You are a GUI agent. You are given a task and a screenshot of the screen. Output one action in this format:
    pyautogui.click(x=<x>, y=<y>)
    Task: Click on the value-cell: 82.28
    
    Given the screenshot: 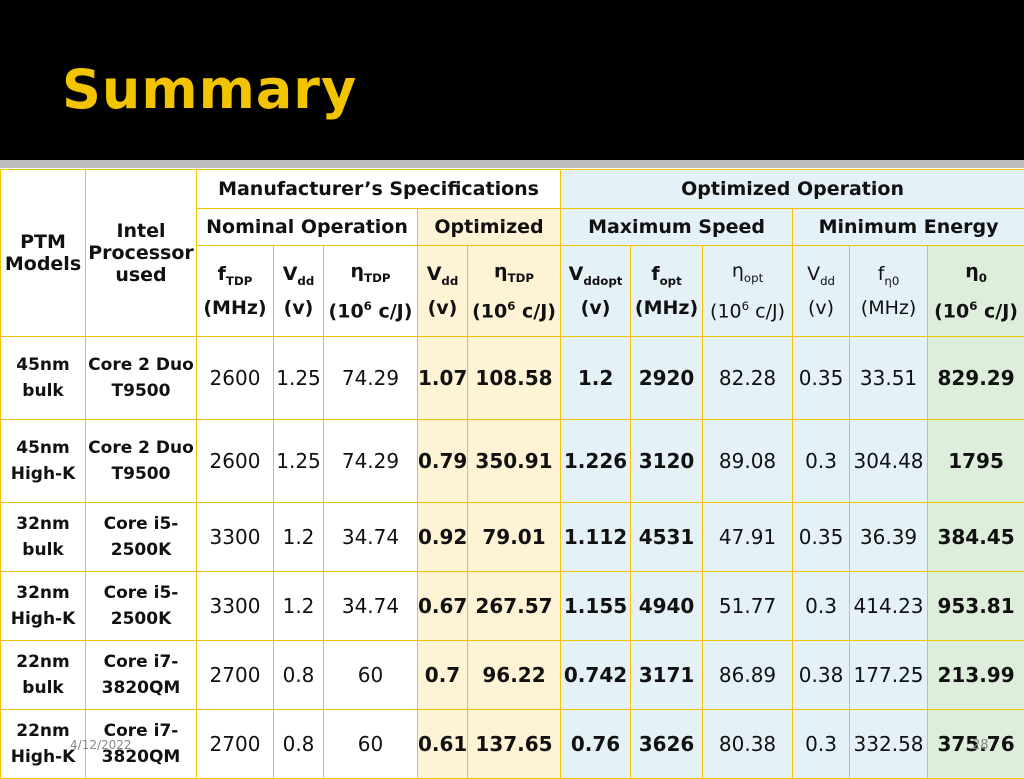 What is the action you would take?
    pyautogui.click(x=748, y=378)
    